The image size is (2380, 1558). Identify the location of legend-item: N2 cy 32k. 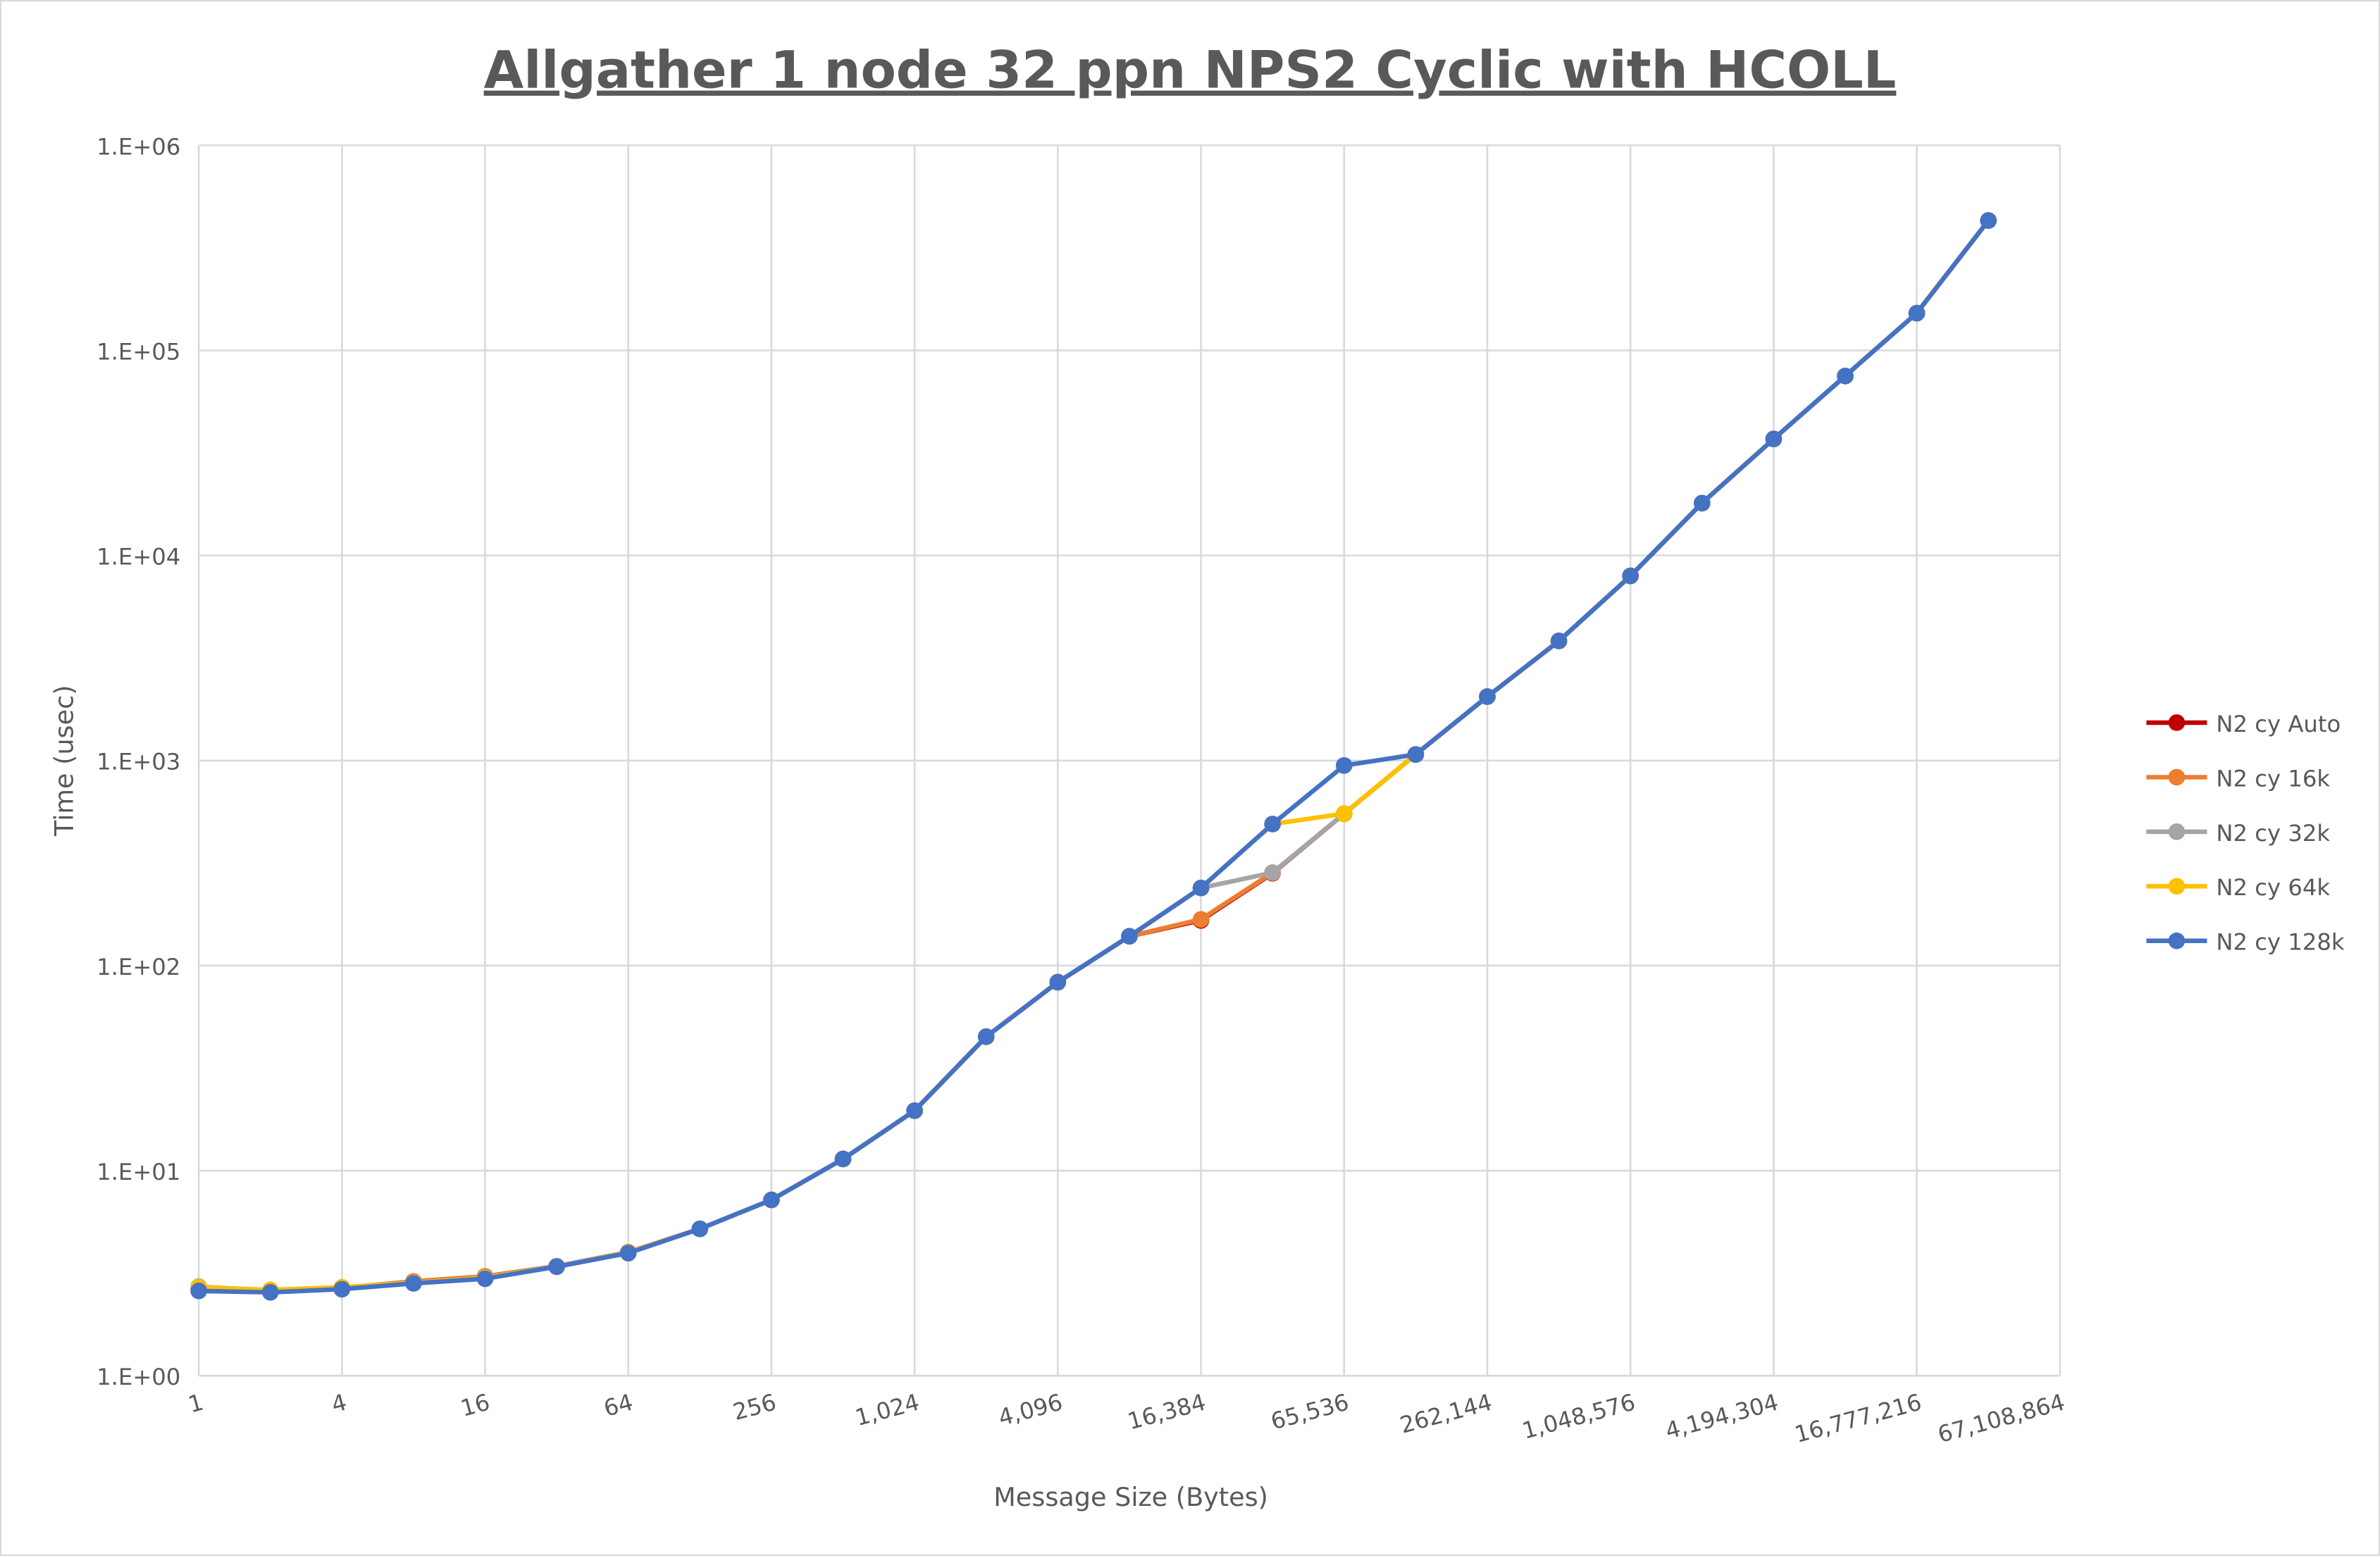
(2238, 833).